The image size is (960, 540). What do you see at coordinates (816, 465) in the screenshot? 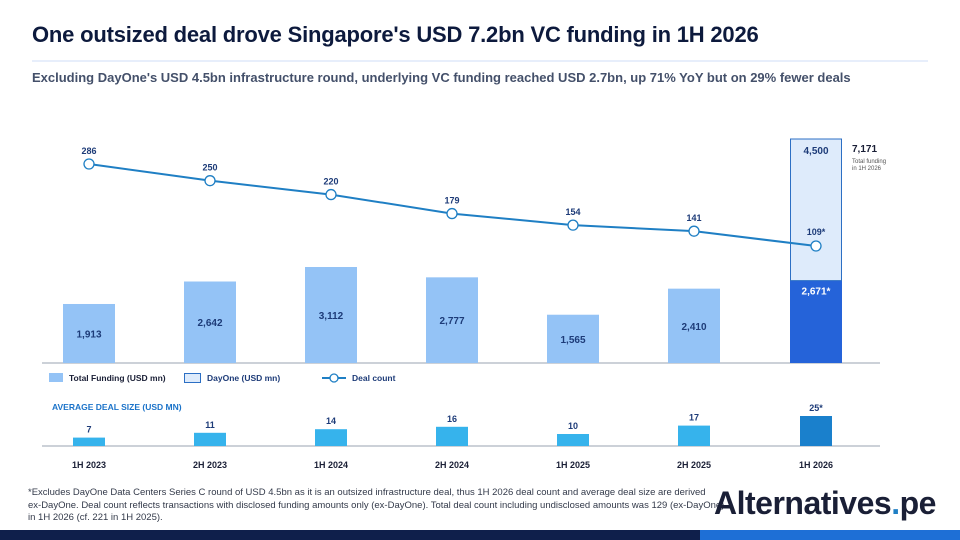
I see `x-axis-label: 1H 2026` at bounding box center [816, 465].